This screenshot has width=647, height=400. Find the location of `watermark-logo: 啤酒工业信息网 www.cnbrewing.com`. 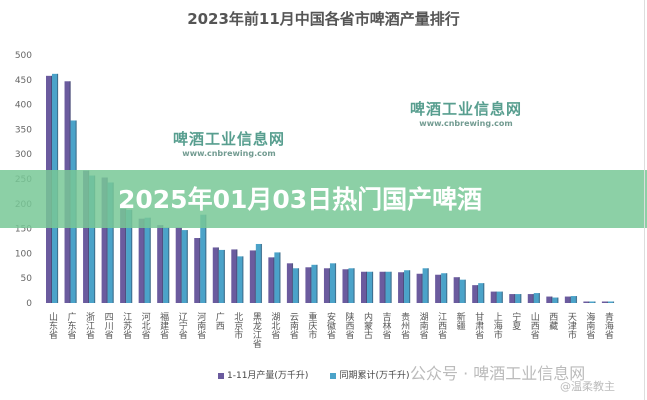

watermark-logo: 啤酒工业信息网 www.cnbrewing.com is located at coordinates (229, 143).